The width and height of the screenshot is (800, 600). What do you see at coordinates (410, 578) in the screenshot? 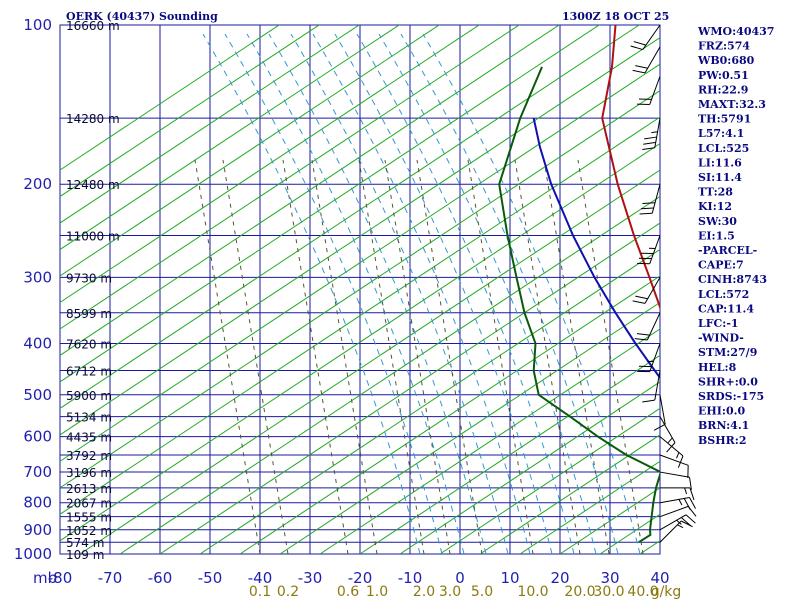
I see `temperature-tick-label: -10` at bounding box center [410, 578].